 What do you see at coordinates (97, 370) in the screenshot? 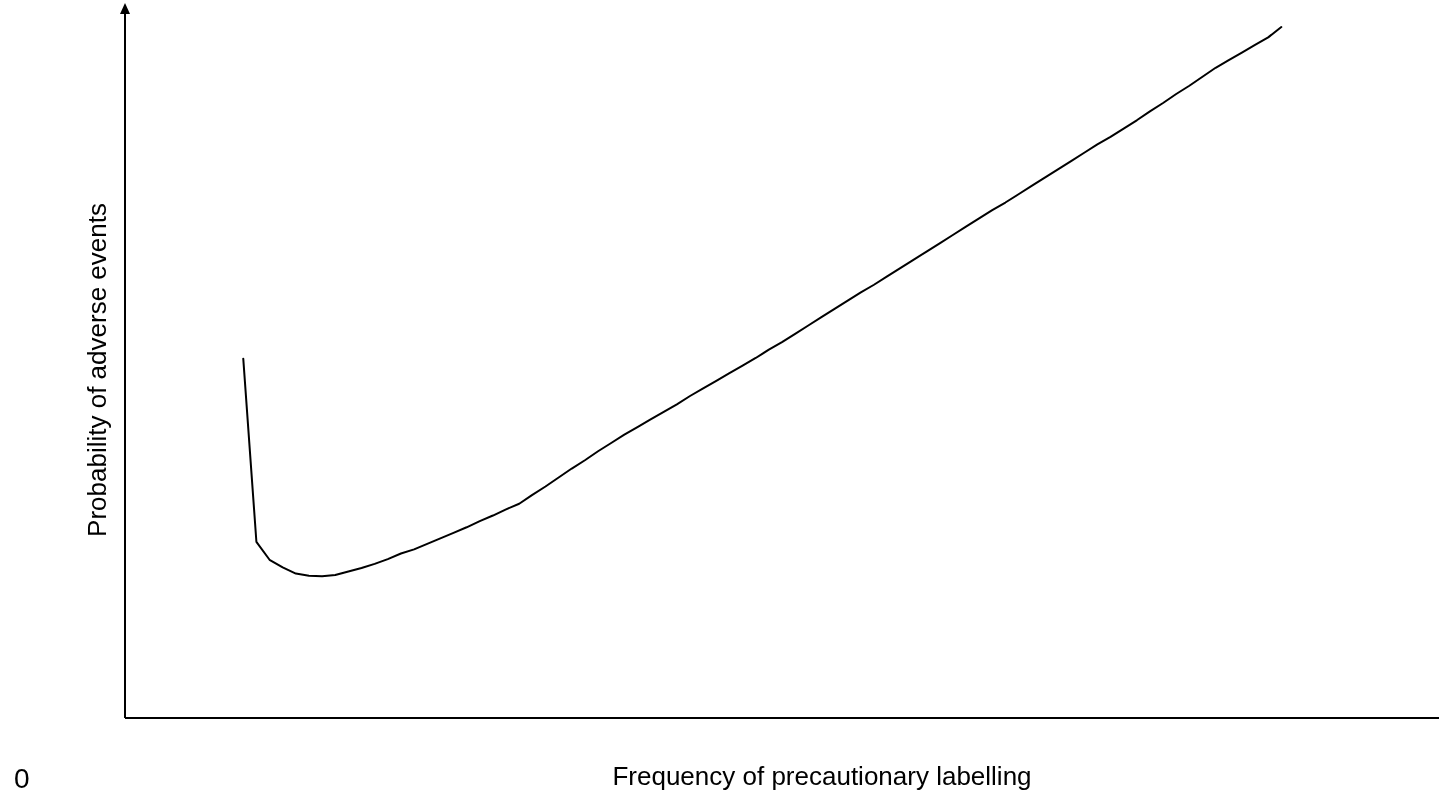
I see `y-axis-title: Probability of adverse events` at bounding box center [97, 370].